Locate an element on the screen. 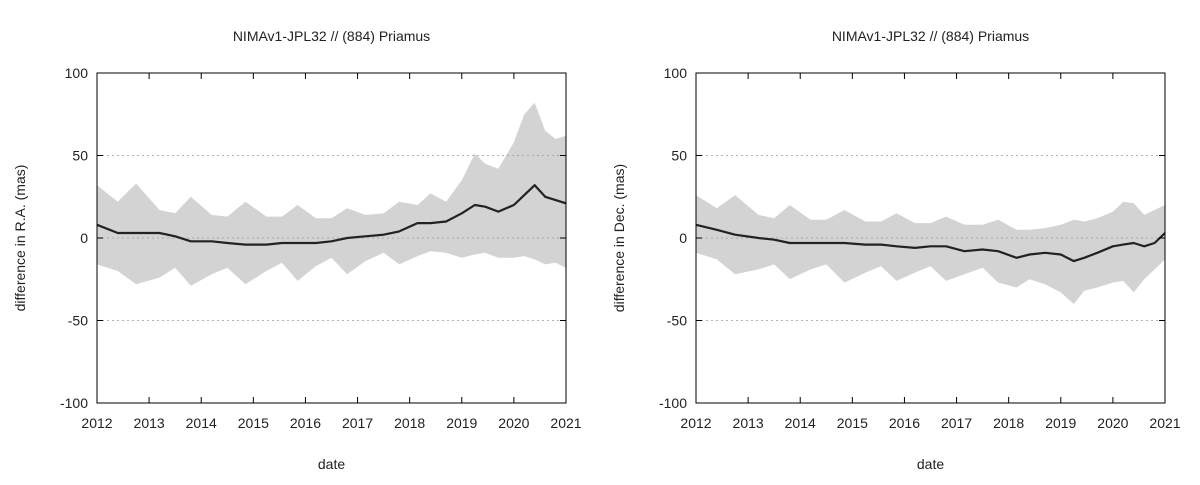  chart-2-y-tick-label: 0 is located at coordinates (683, 238).